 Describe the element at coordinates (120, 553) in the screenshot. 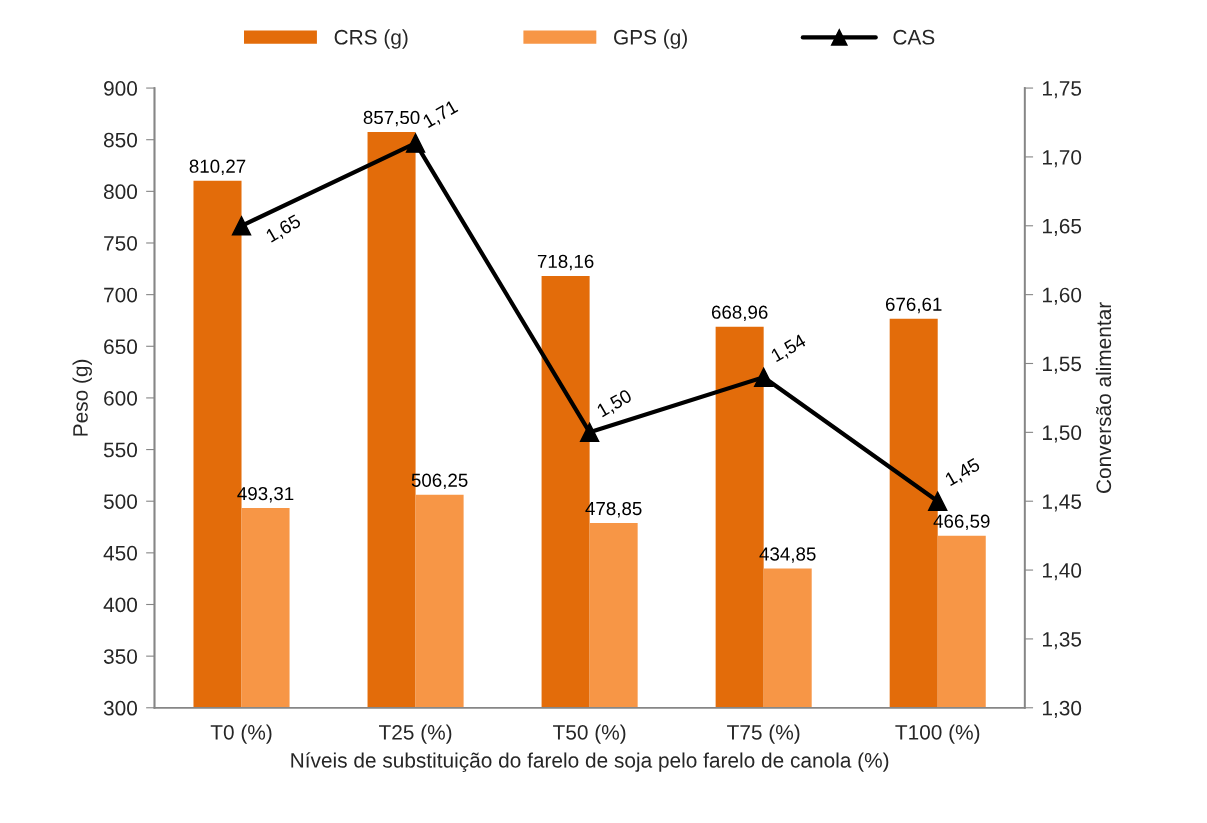

I see `y-tick-label: 450` at that location.